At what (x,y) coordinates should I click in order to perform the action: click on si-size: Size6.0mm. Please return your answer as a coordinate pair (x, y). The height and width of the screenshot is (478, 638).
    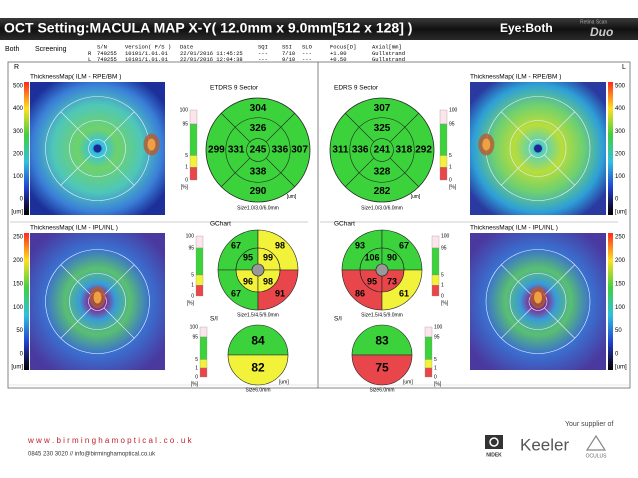
    Looking at the image, I should click on (257, 390).